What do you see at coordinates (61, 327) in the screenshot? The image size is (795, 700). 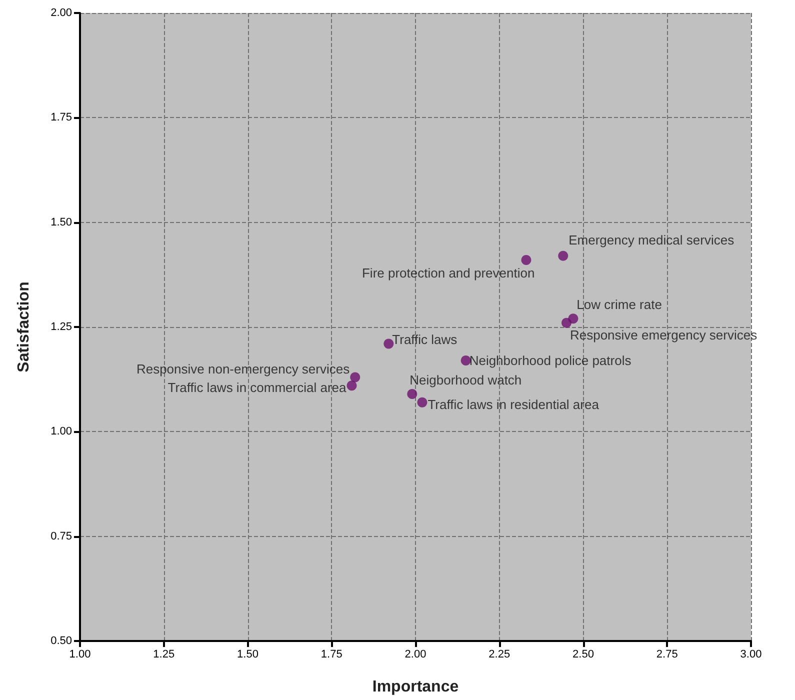 I see `y-tick-label: 1.25` at bounding box center [61, 327].